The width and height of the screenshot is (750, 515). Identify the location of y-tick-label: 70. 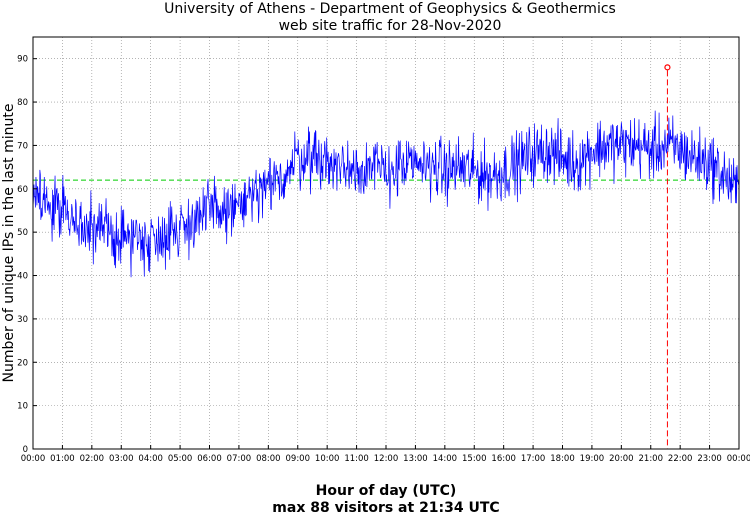
(22, 146).